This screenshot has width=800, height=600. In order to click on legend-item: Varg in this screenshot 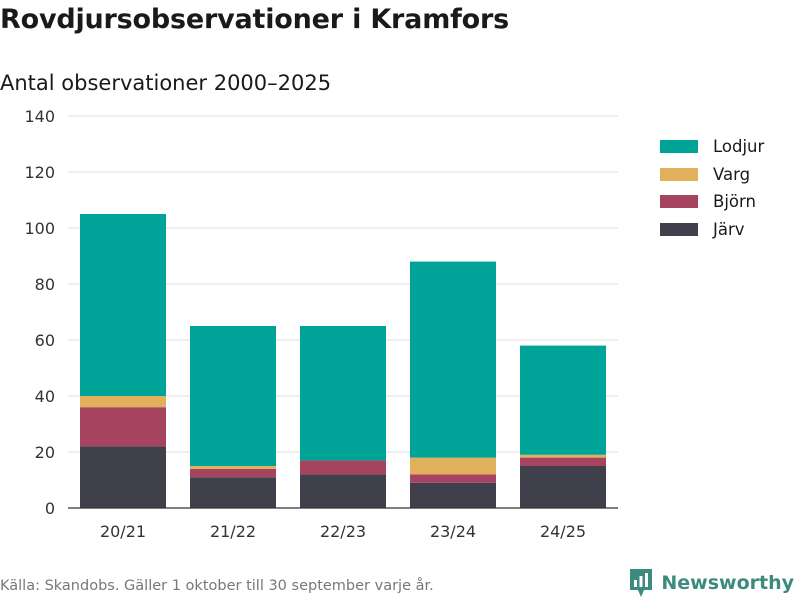, I will do `click(712, 175)`.